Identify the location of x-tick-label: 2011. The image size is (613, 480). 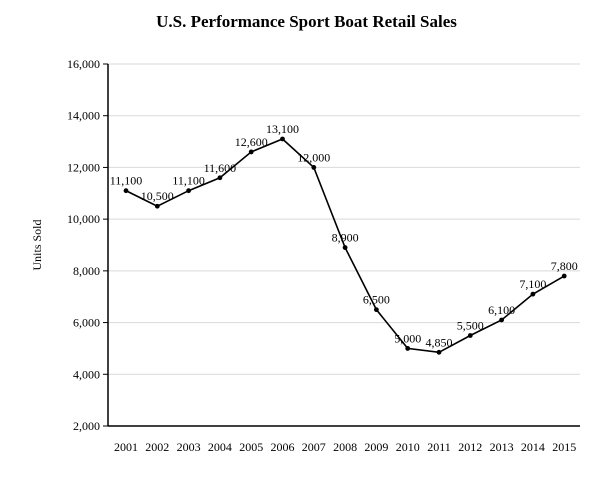
(439, 447).